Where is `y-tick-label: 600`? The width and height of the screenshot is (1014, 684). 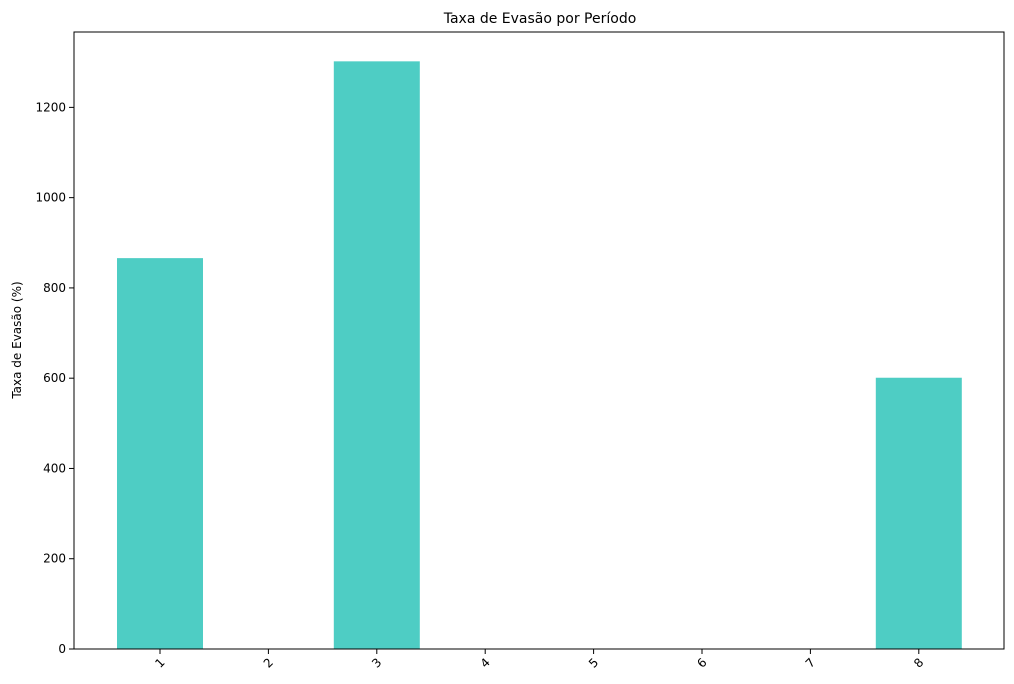
y-tick-label: 600 is located at coordinates (54, 378).